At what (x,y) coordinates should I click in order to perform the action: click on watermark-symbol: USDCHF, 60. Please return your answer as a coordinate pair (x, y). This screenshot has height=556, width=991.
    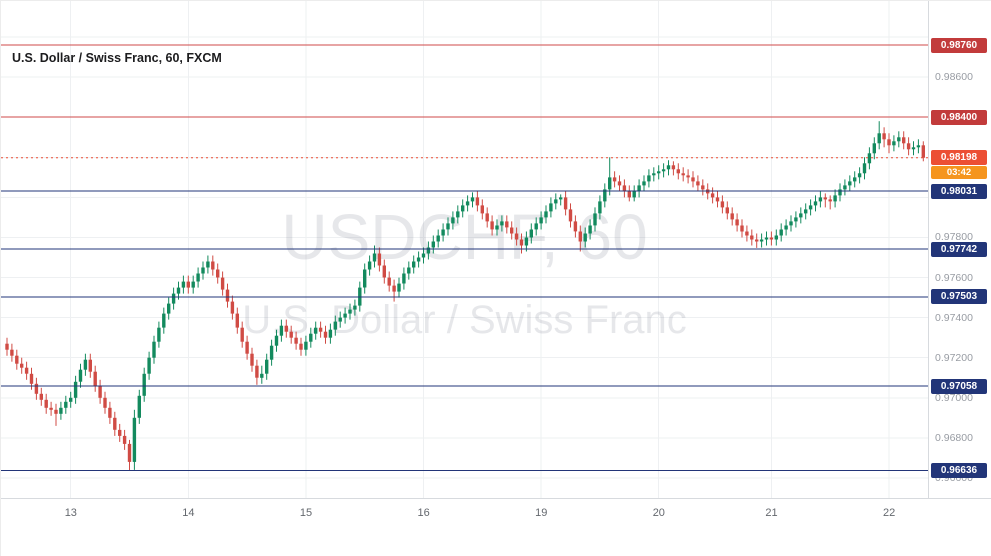
    Looking at the image, I should click on (464, 237).